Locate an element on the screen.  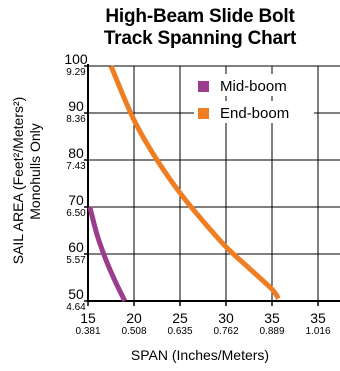
y-tick-sublabel-9.29: 9.29 is located at coordinates (76, 72).